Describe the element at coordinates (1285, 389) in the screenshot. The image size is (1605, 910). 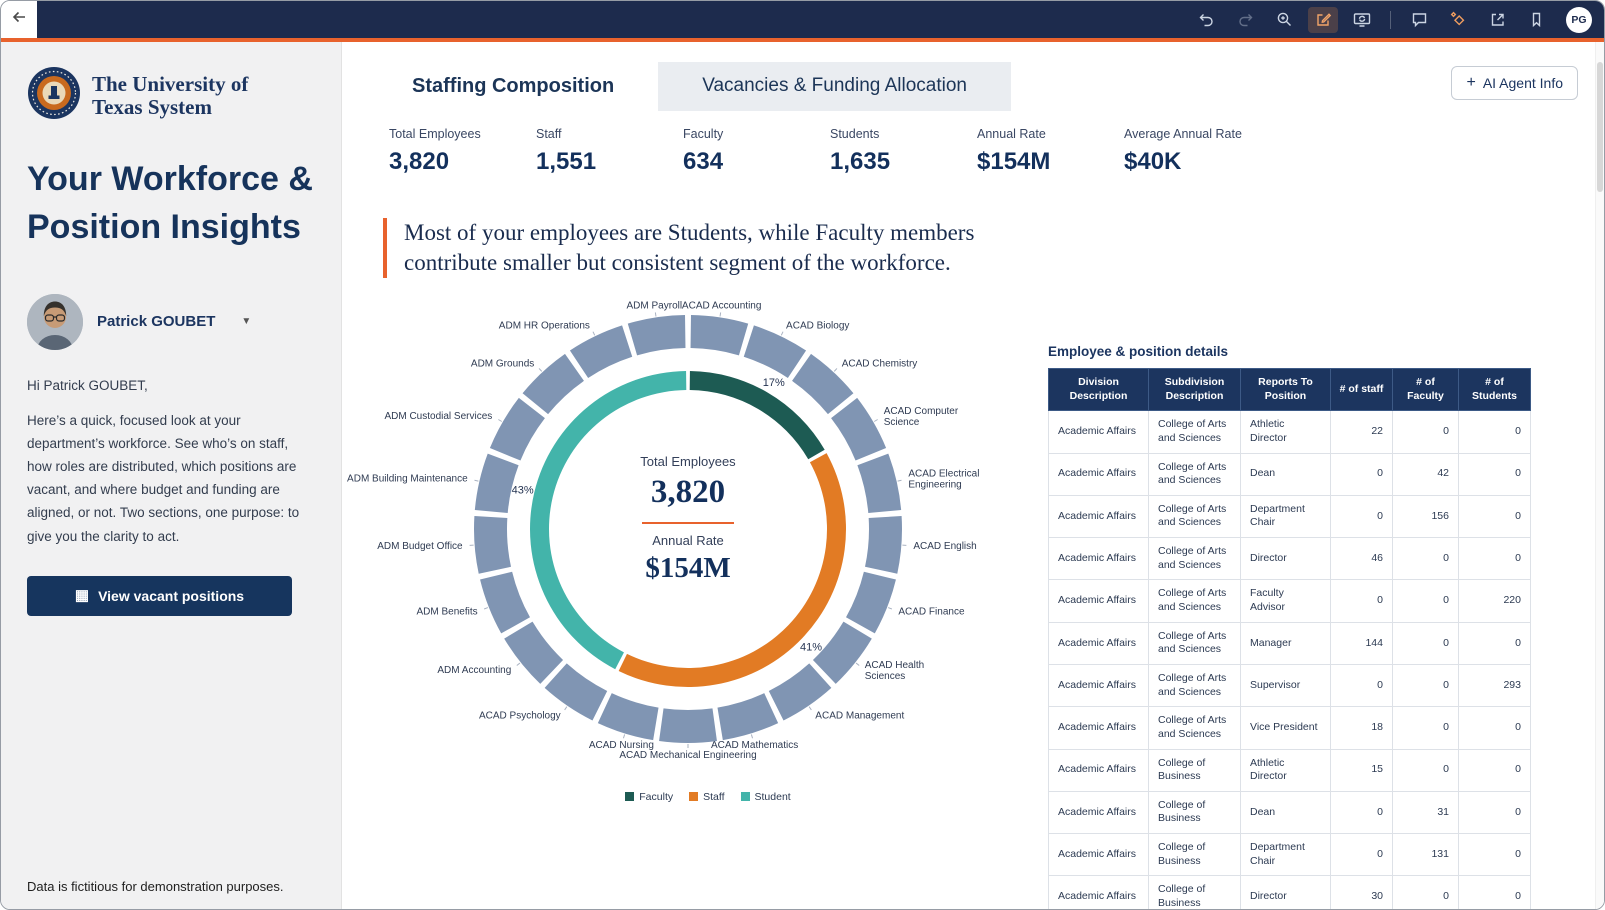
I see `column-header: Reports To Position` at that location.